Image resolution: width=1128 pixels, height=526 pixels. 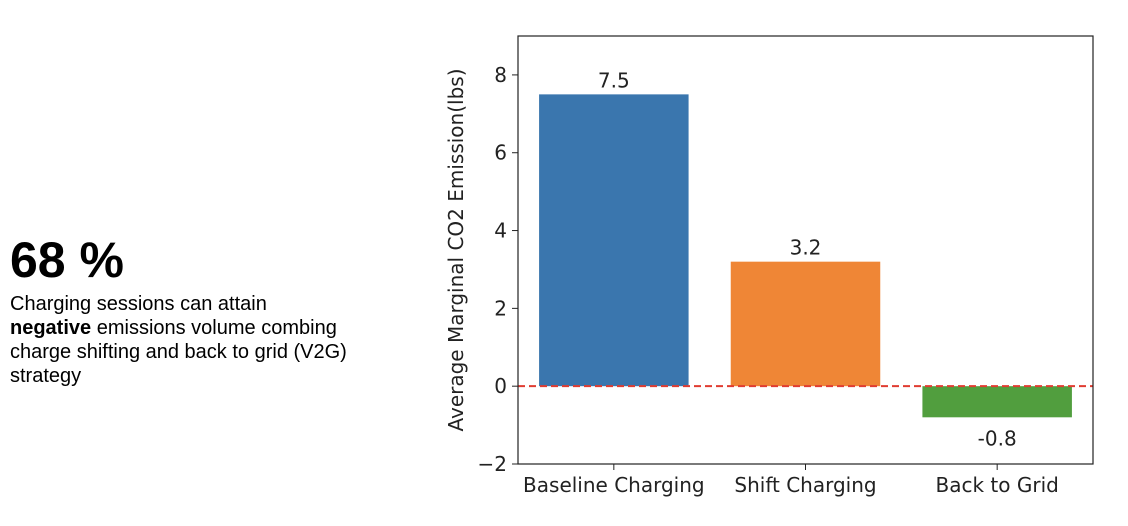 I want to click on y-tick-label-4: 6, so click(x=500, y=153).